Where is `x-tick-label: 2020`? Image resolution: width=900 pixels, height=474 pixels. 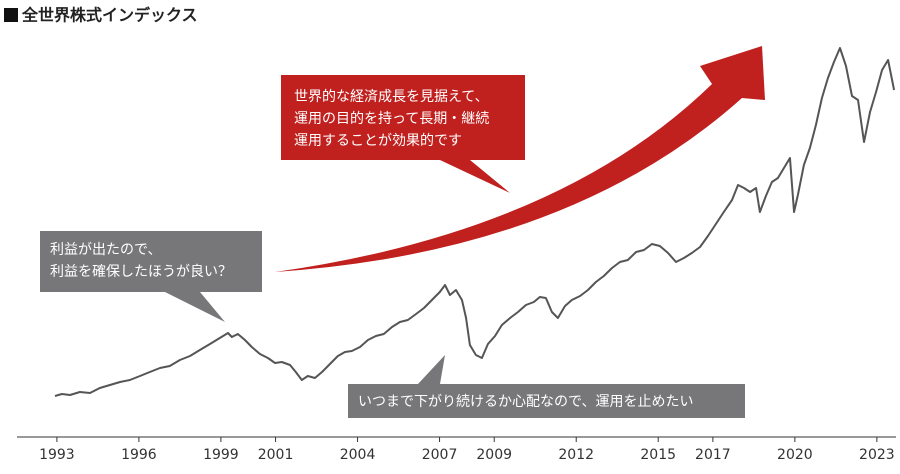 x-tick-label: 2020 is located at coordinates (795, 455).